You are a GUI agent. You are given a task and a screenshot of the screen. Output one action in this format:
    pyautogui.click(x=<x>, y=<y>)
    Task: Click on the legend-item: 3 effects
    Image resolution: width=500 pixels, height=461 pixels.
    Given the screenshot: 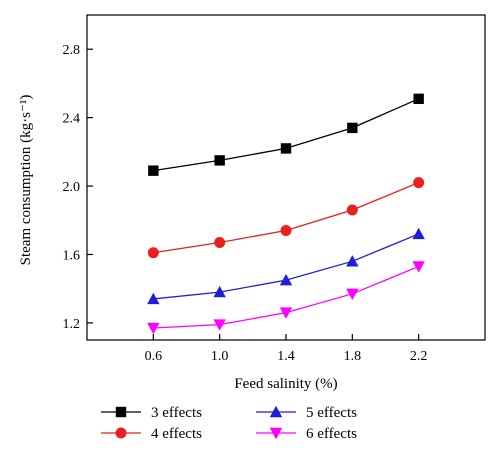 What is the action you would take?
    pyautogui.click(x=151, y=413)
    